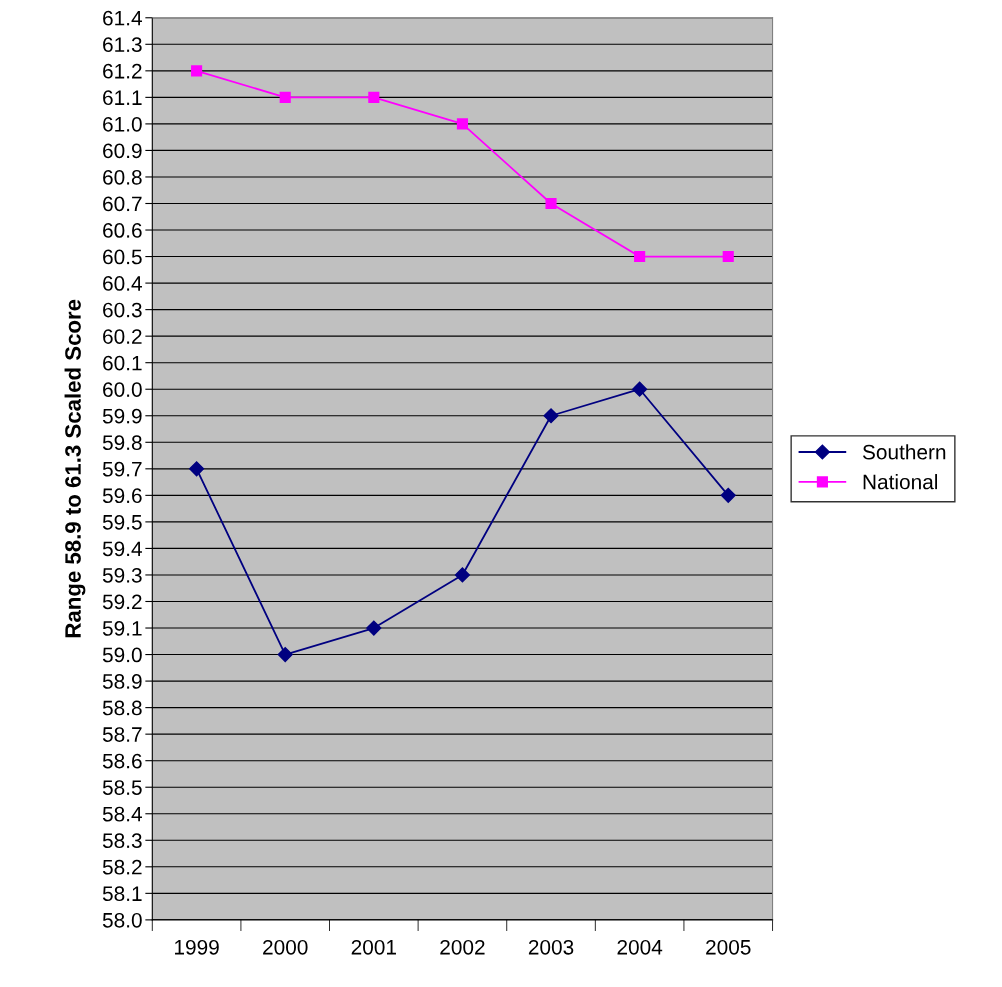 The image size is (1002, 987). What do you see at coordinates (122, 124) in the screenshot?
I see `y-tick-label: 61.0` at bounding box center [122, 124].